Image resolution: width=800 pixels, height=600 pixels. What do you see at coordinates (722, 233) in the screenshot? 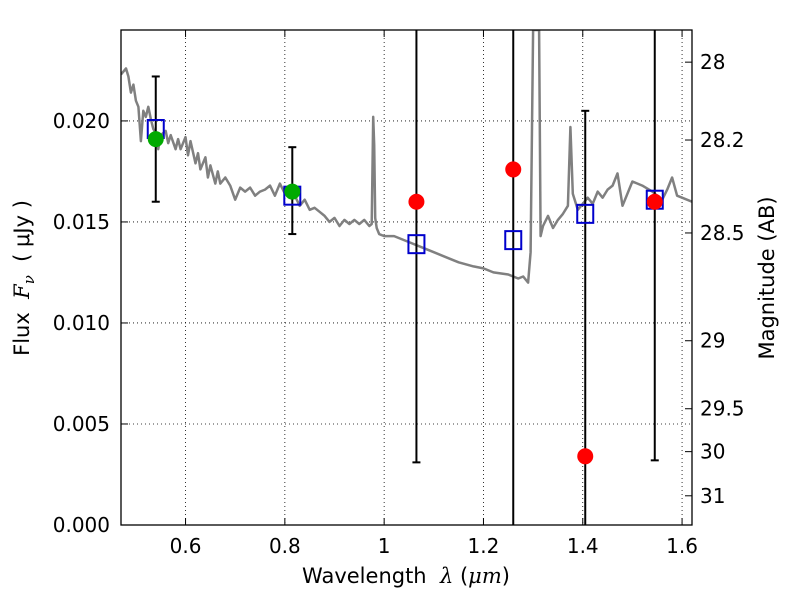
I see `y2-tick-label: 28.5` at bounding box center [722, 233].